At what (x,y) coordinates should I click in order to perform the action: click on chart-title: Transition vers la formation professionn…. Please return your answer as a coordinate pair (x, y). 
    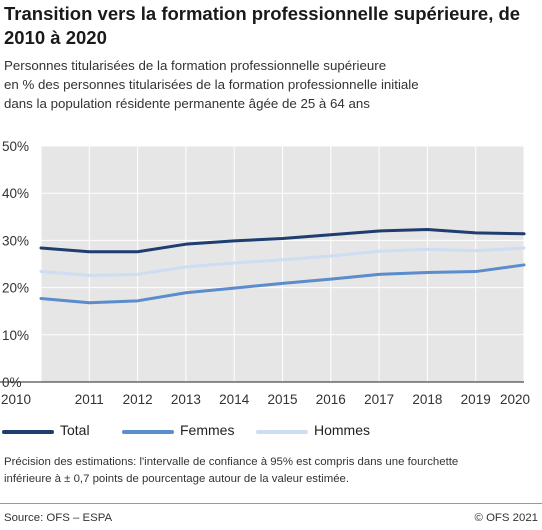
    Looking at the image, I should click on (262, 25).